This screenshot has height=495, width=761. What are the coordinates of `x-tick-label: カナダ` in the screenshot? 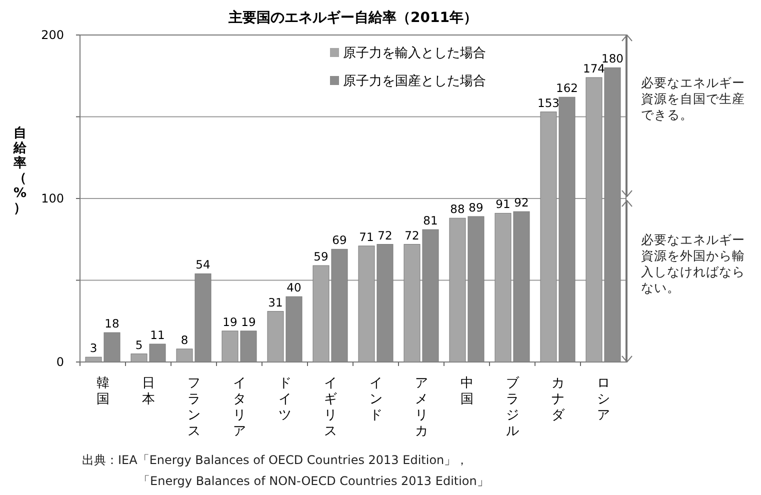 It's located at (558, 399).